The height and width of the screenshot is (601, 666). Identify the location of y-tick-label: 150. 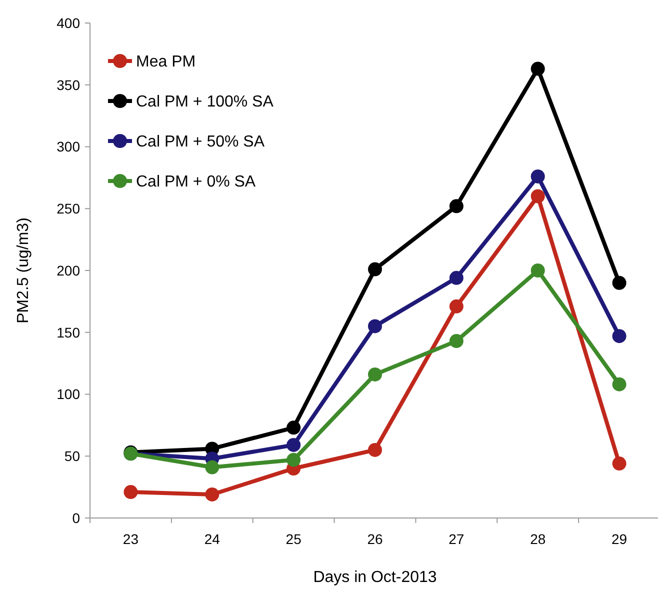
(68, 332).